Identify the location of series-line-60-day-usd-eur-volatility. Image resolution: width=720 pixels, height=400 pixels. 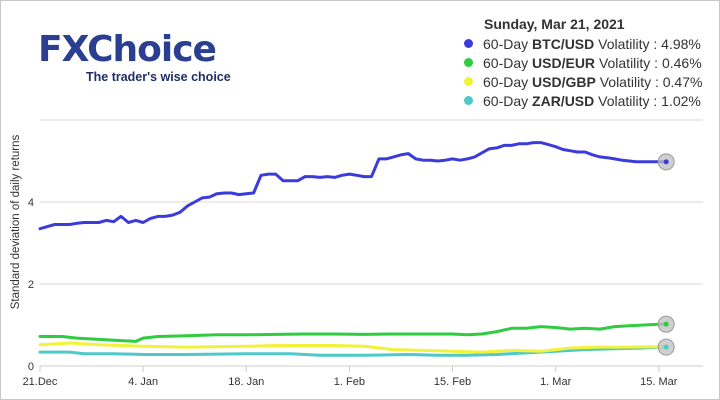
(353, 332).